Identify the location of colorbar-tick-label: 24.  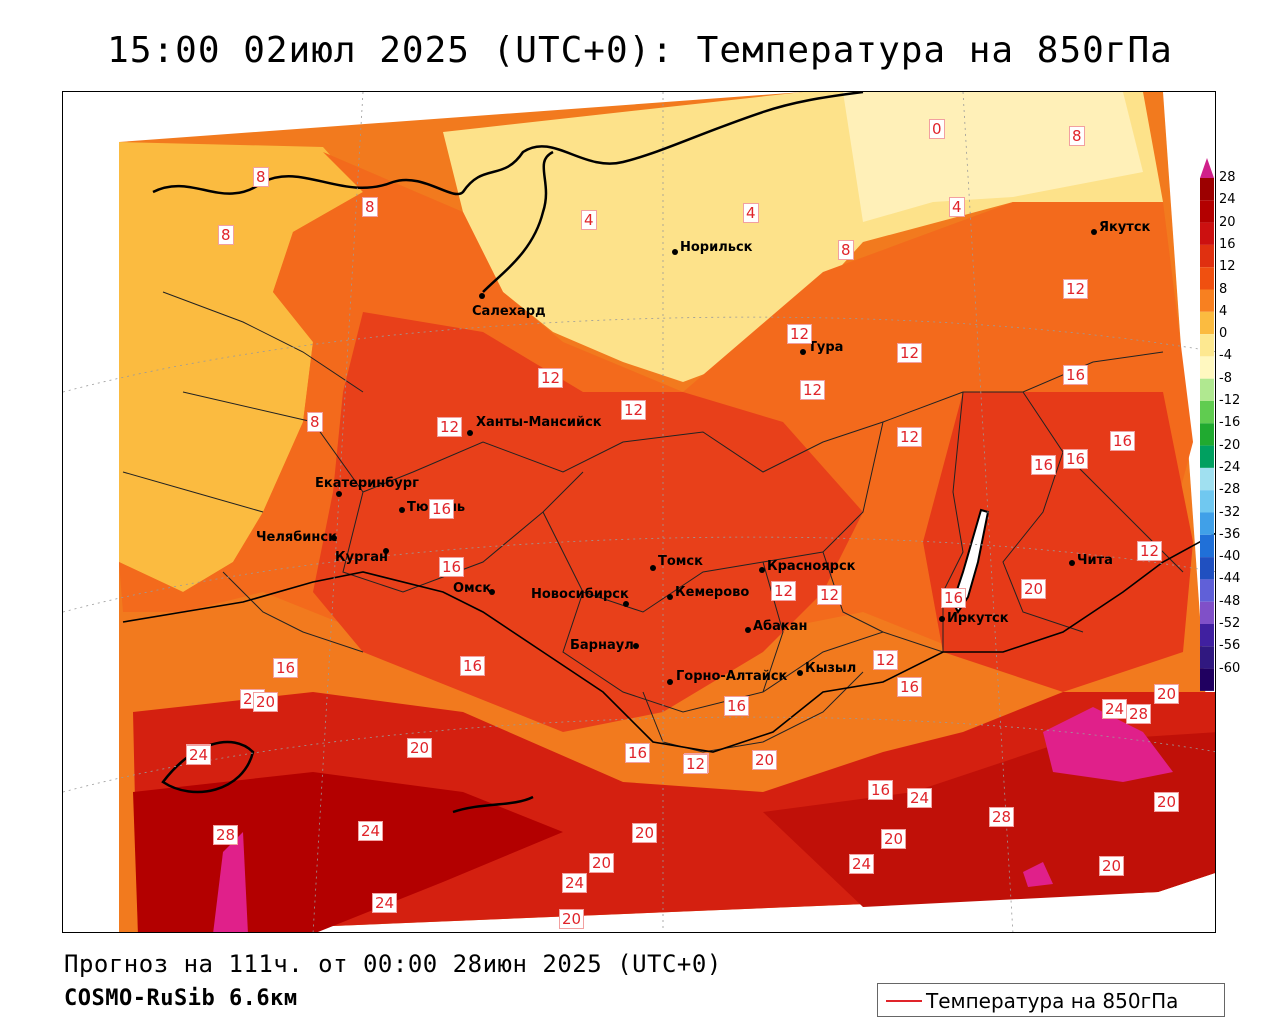
(1227, 200).